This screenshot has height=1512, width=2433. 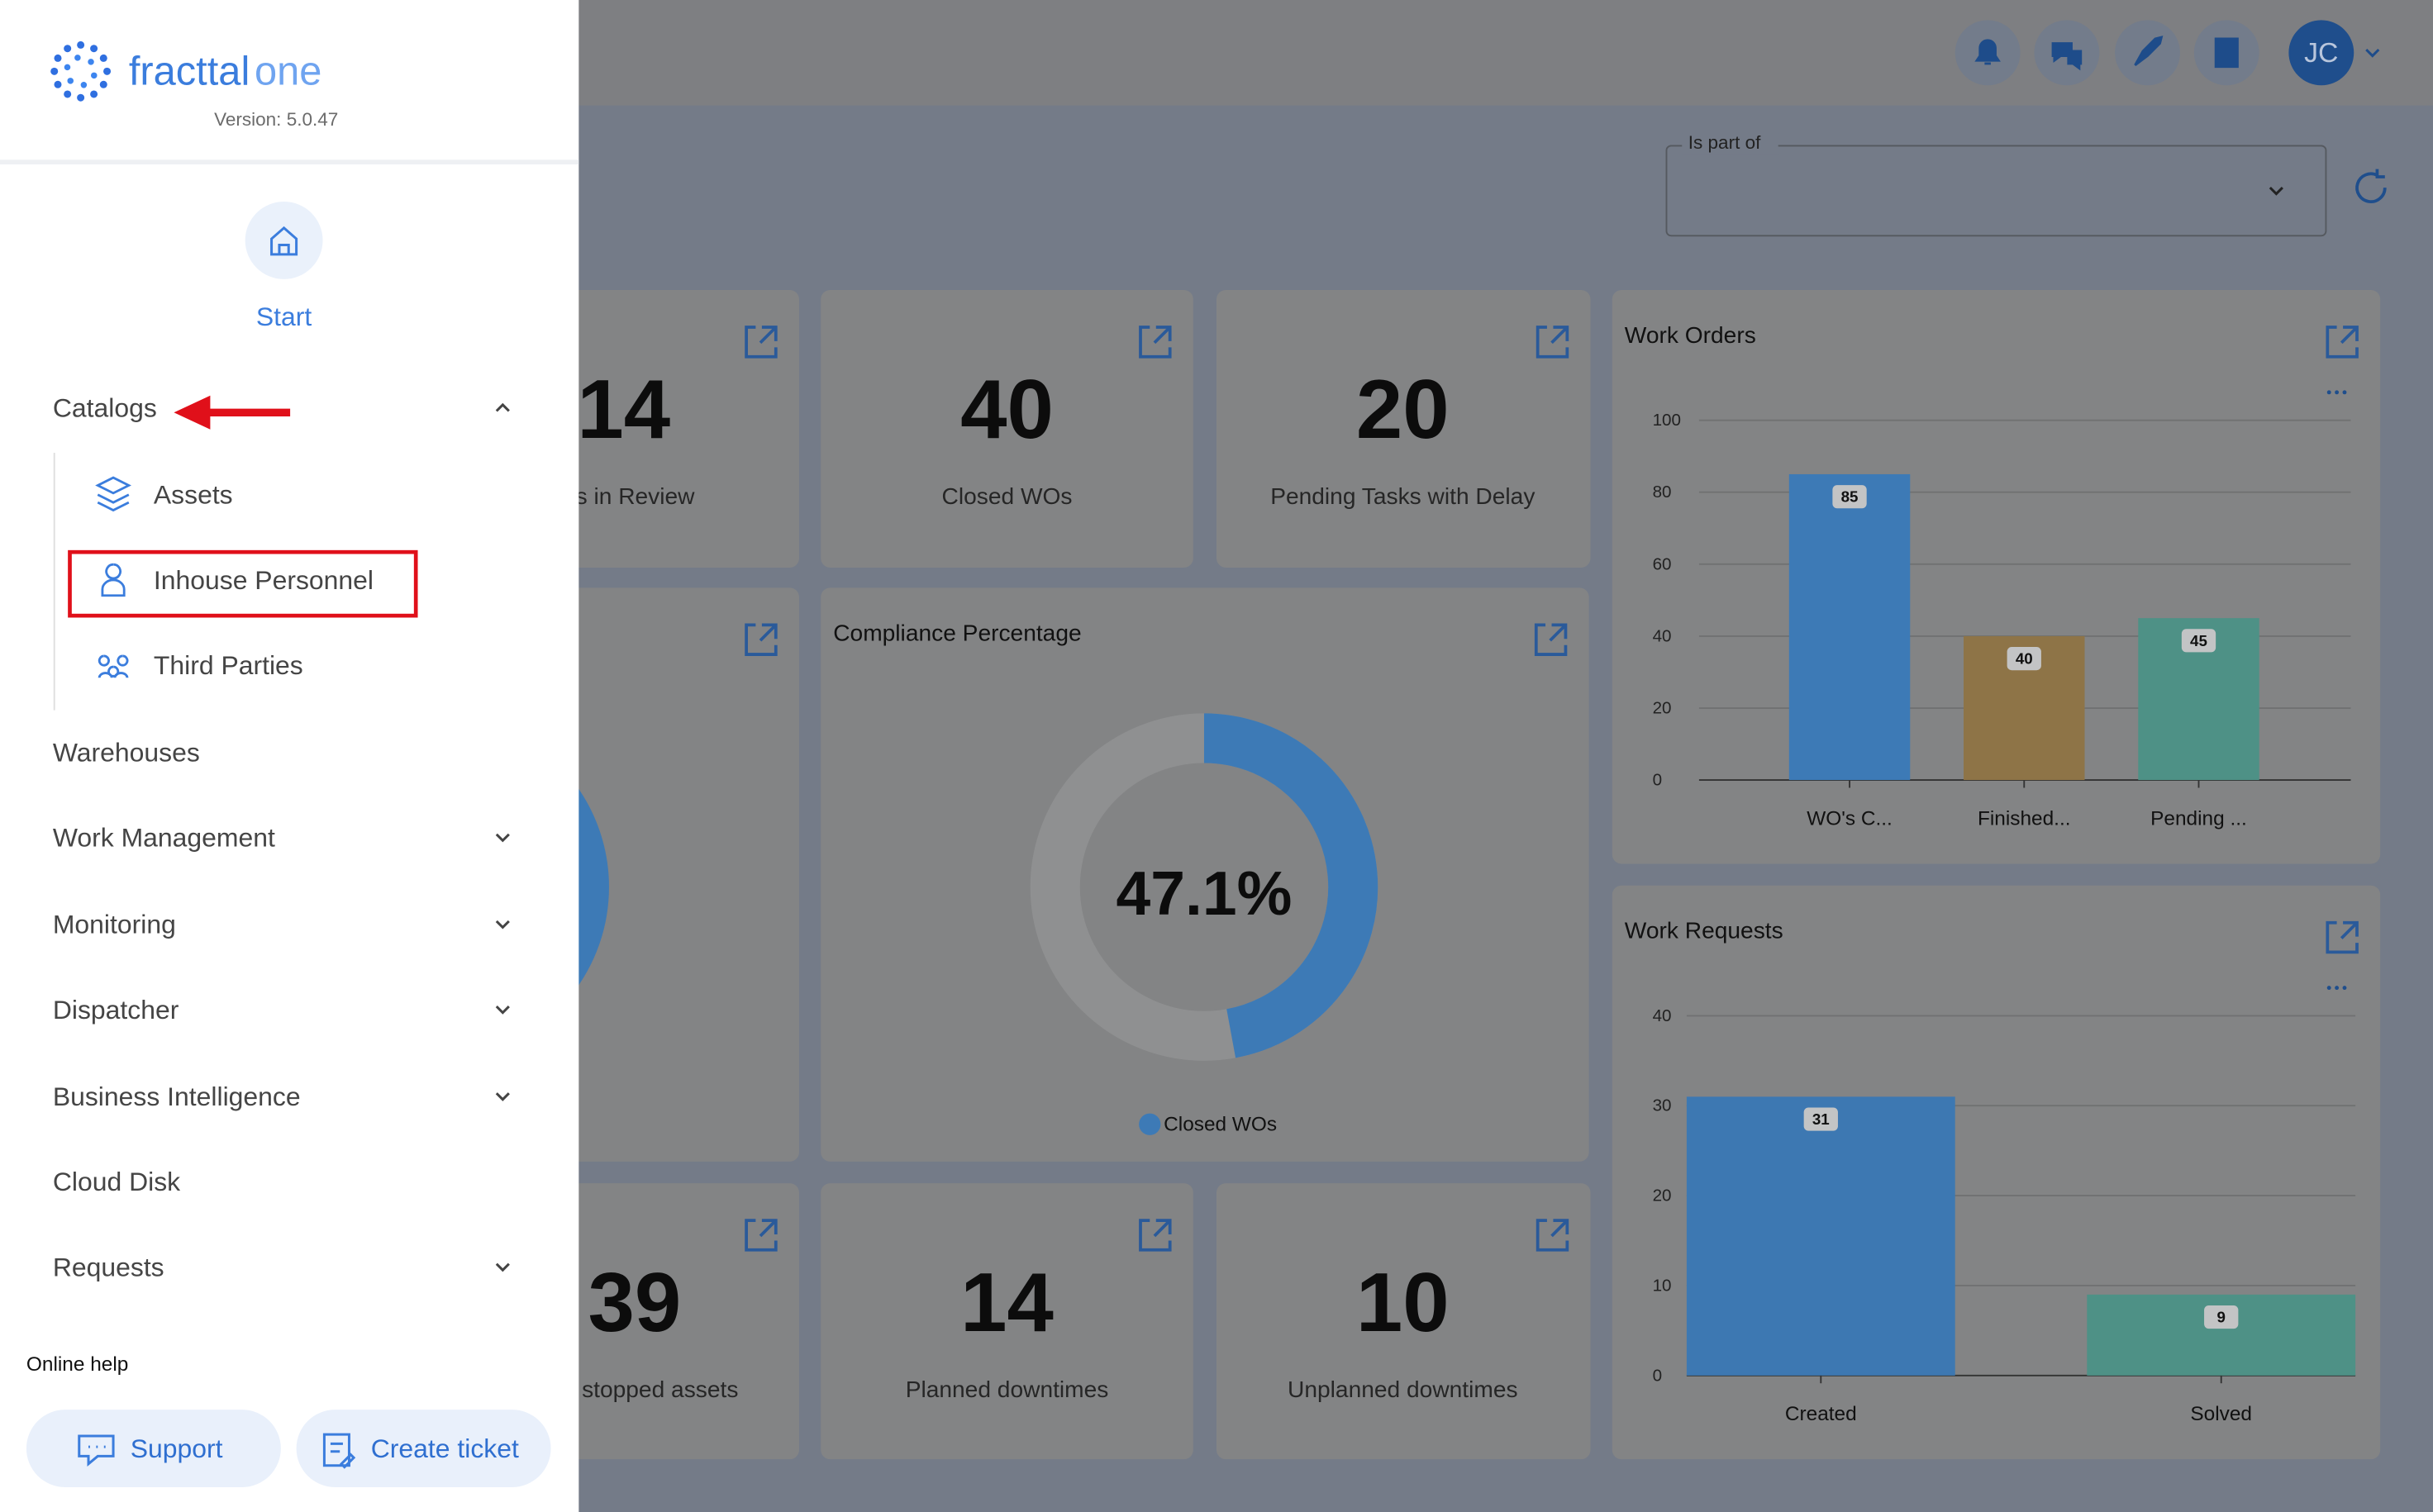 I want to click on chevron-up, so click(x=503, y=407).